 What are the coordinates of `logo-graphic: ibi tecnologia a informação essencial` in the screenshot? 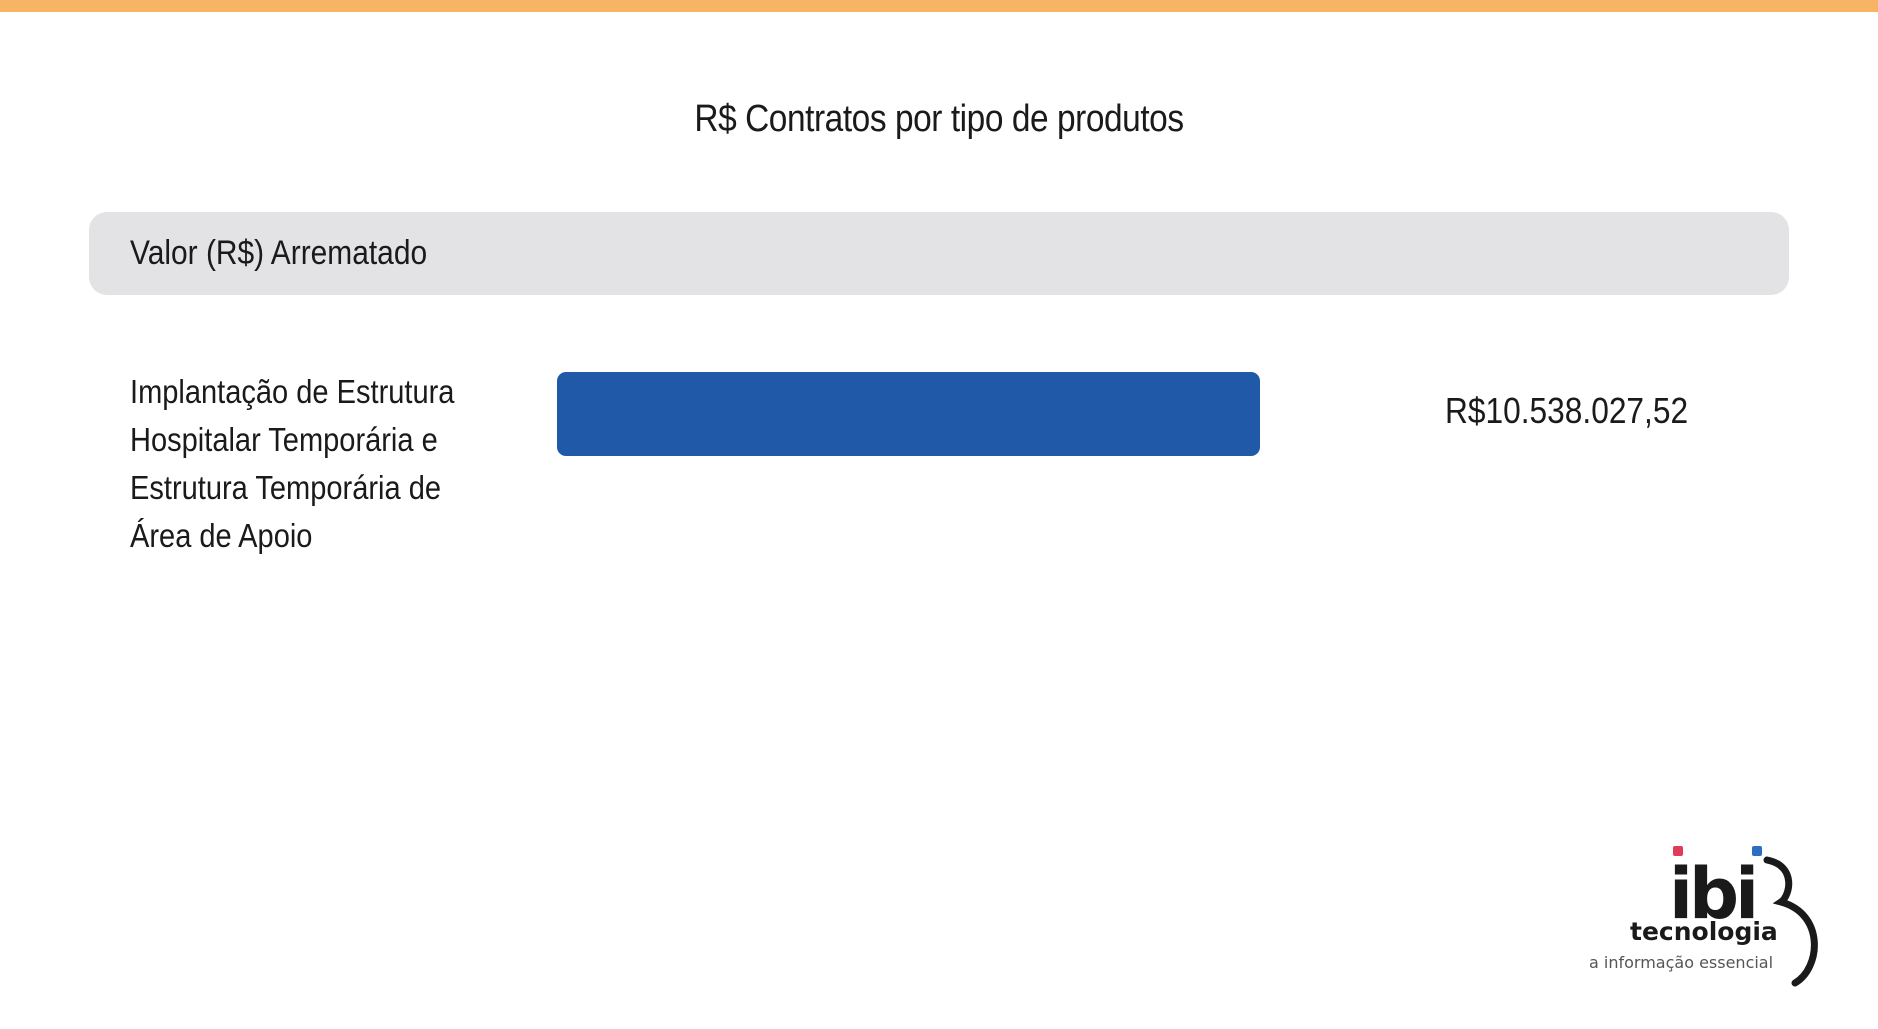 It's located at (1703, 916).